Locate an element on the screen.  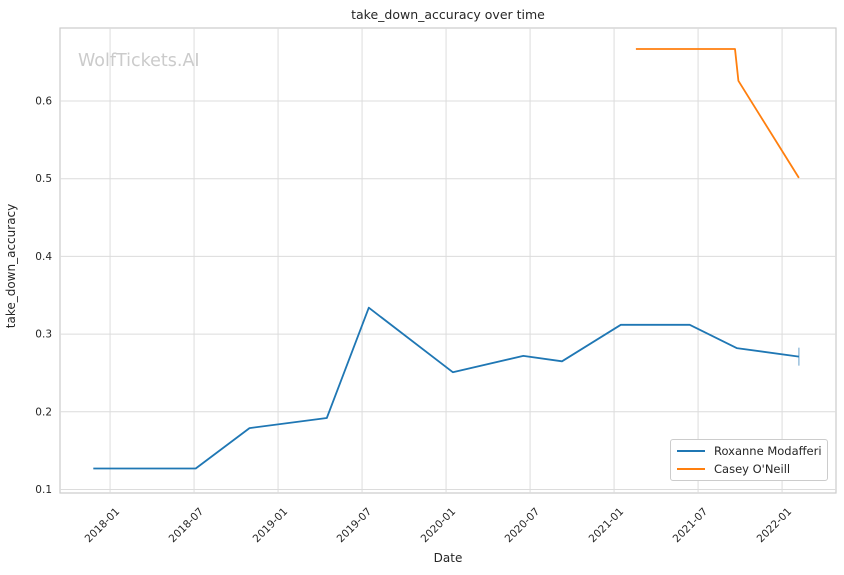
x-axis-label: Date is located at coordinates (448, 558).